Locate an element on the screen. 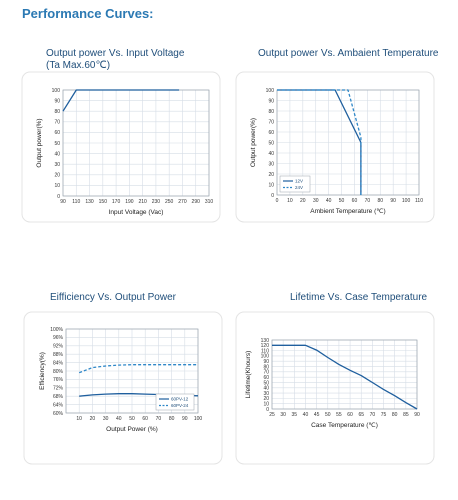 The image size is (458, 500). chart-4-plot-frame is located at coordinates (344, 374).